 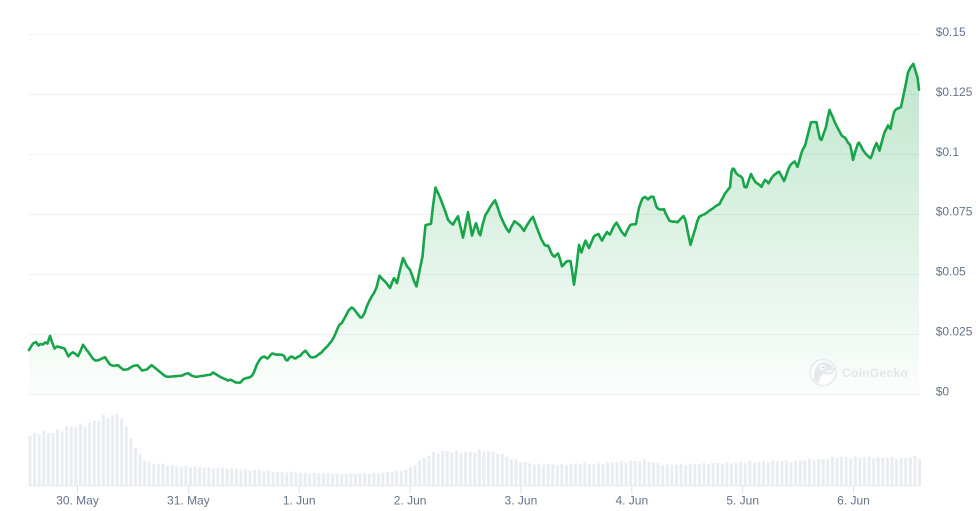 I want to click on svg-text: $0.15, so click(x=951, y=32).